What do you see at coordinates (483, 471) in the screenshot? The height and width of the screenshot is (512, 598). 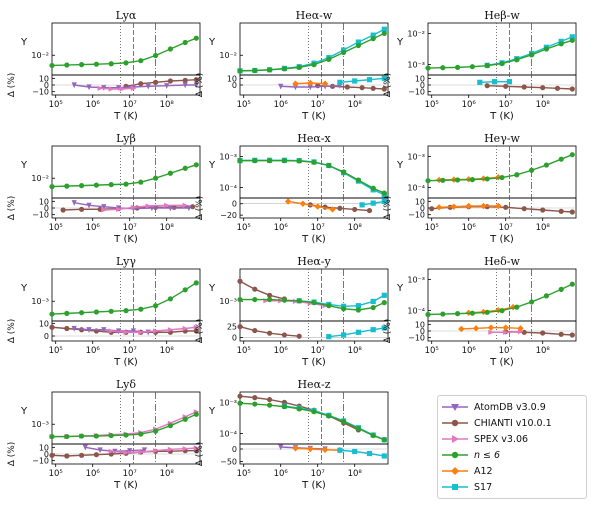 I see `legend-label-a12: A12` at bounding box center [483, 471].